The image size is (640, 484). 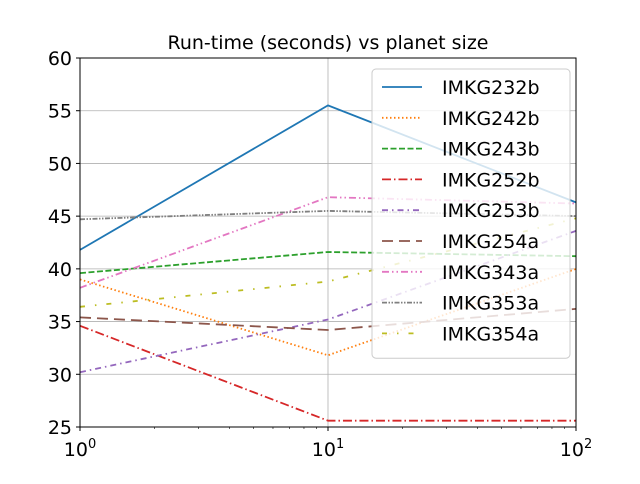 What do you see at coordinates (60, 270) in the screenshot?
I see `y-tick-label: 40` at bounding box center [60, 270].